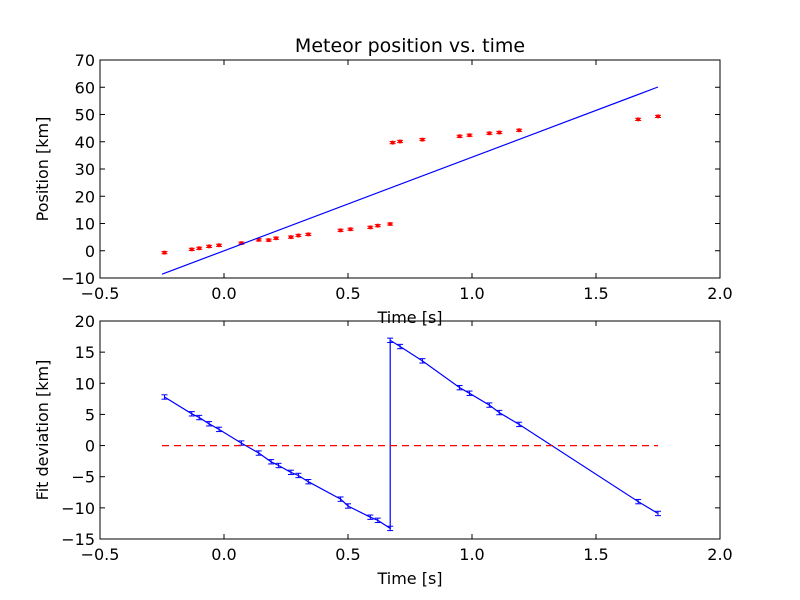  What do you see at coordinates (409, 578) in the screenshot?
I see `deviation-plot-xlabel: Time [s]` at bounding box center [409, 578].